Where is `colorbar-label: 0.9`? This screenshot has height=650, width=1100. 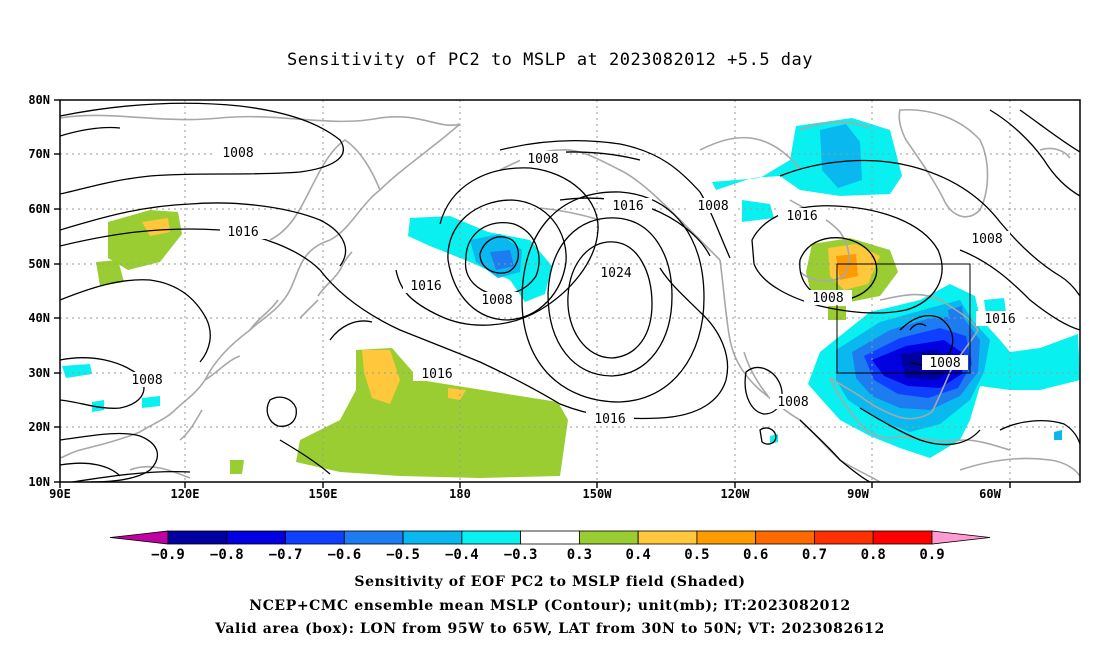
colorbar-label: 0.9 is located at coordinates (931, 555).